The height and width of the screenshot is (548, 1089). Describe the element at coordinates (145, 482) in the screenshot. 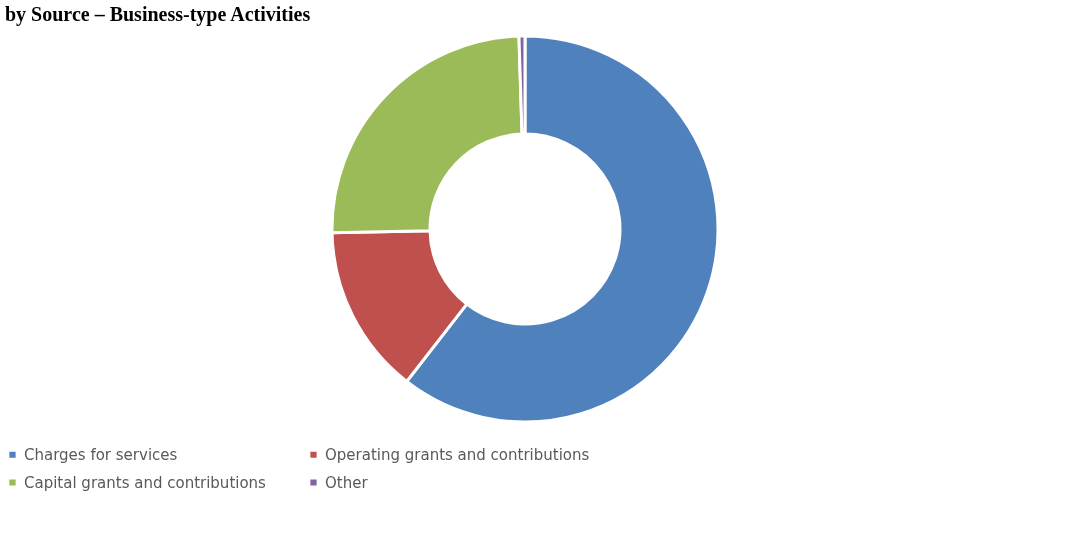

I see `legend-label: Capital grants and contributions` at that location.